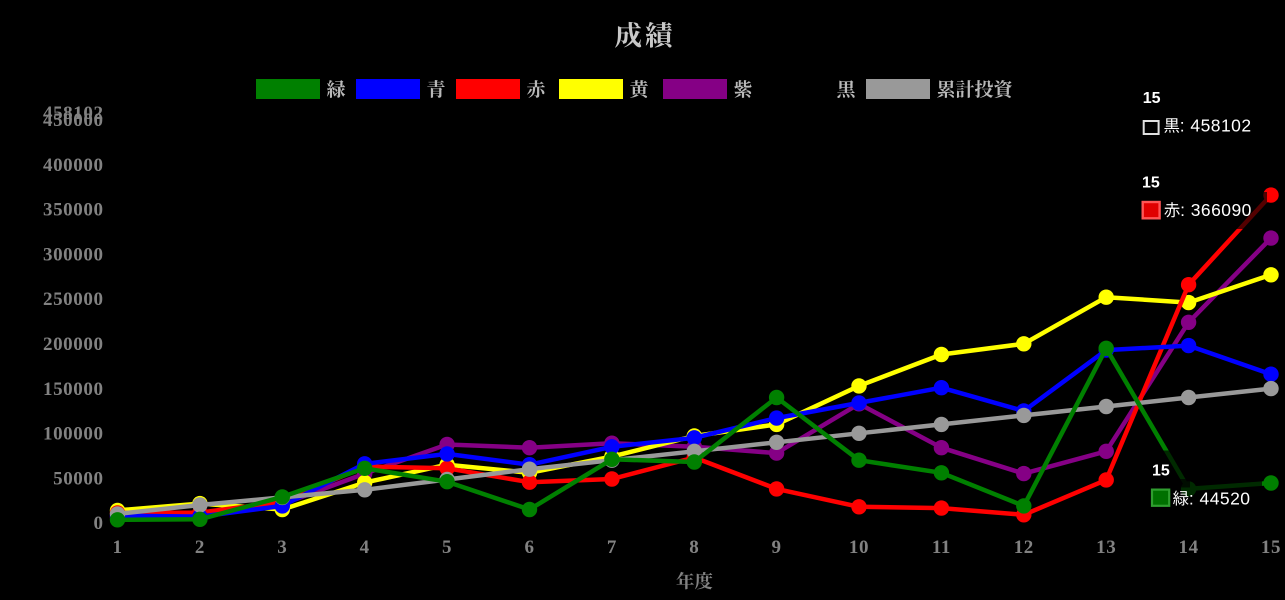  I want to click on svg-text: 50000, so click(78, 478).